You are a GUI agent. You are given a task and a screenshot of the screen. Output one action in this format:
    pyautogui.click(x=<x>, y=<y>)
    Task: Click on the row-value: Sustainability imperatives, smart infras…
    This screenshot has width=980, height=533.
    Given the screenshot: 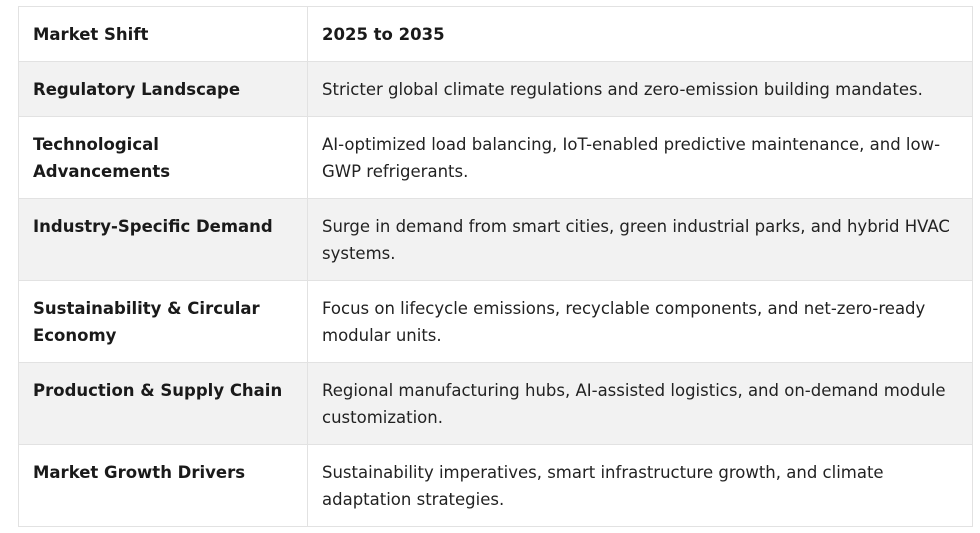 What is the action you would take?
    pyautogui.click(x=640, y=485)
    